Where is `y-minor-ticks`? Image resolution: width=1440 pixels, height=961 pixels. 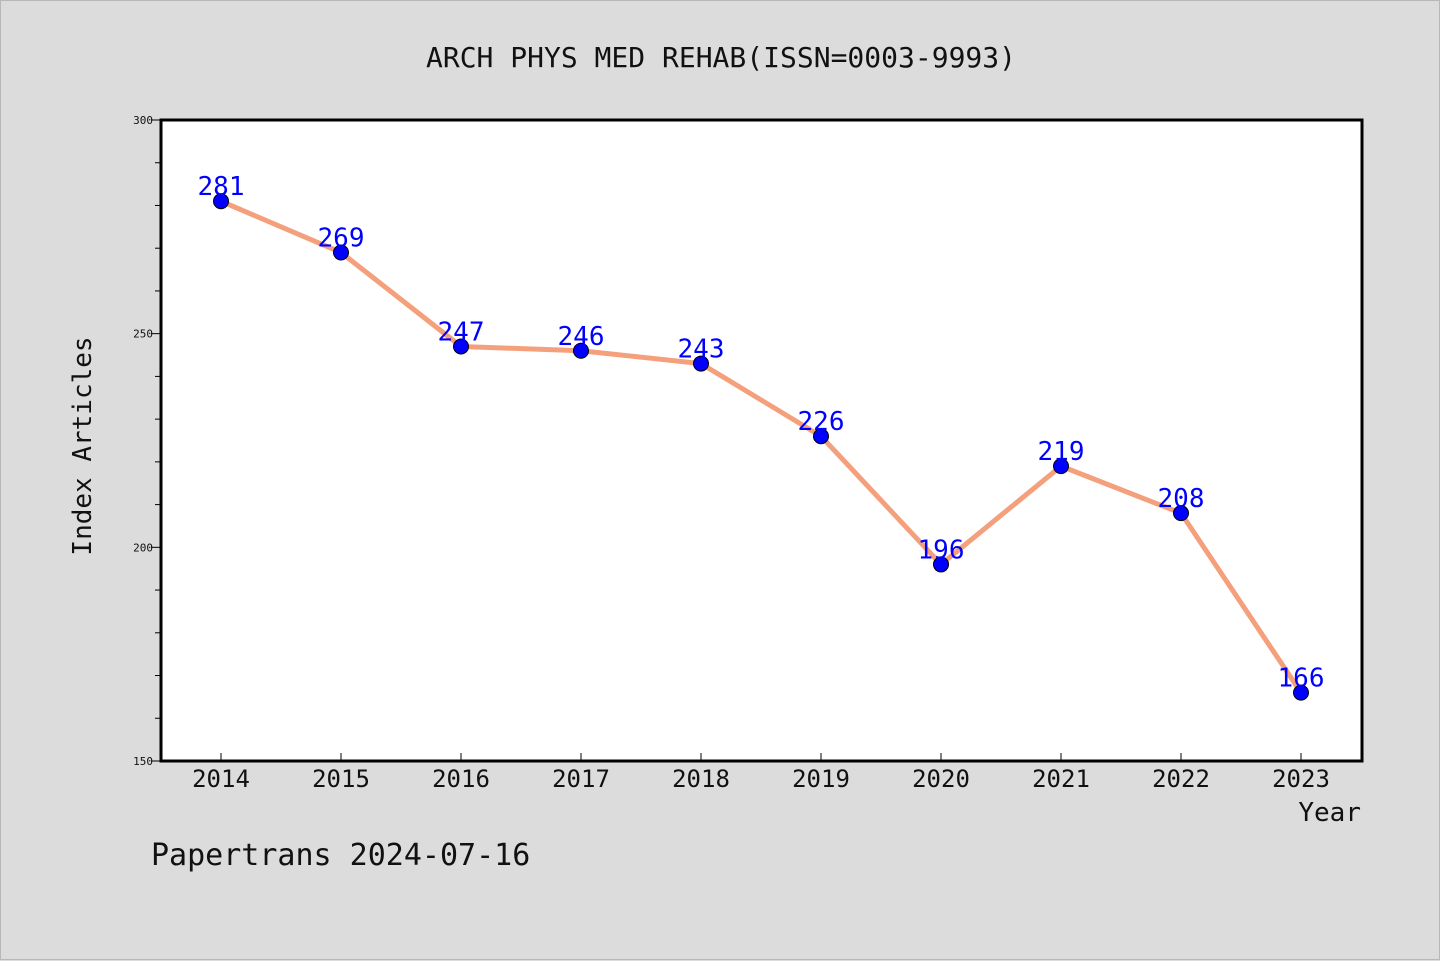 y-minor-ticks is located at coordinates (158, 440).